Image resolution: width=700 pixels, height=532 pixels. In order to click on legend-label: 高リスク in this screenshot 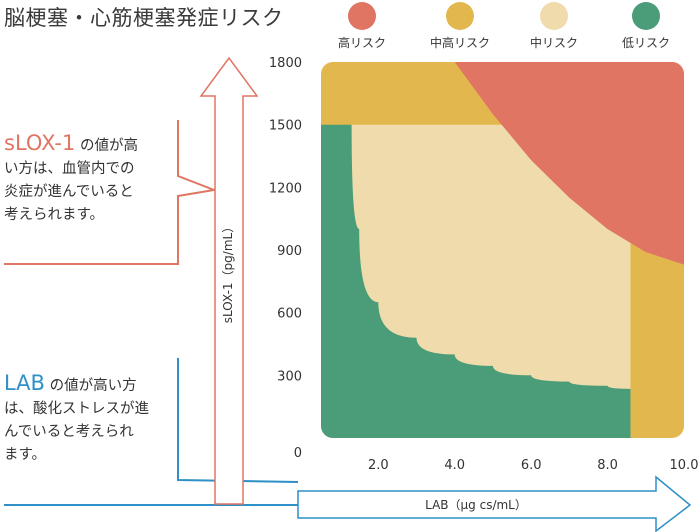, I will do `click(361, 43)`.